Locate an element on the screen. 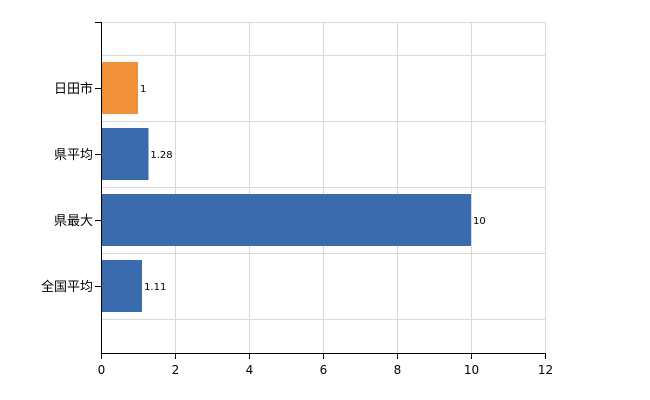 This screenshot has height=400, width=650. x-tick-label-3: 6 is located at coordinates (324, 370).